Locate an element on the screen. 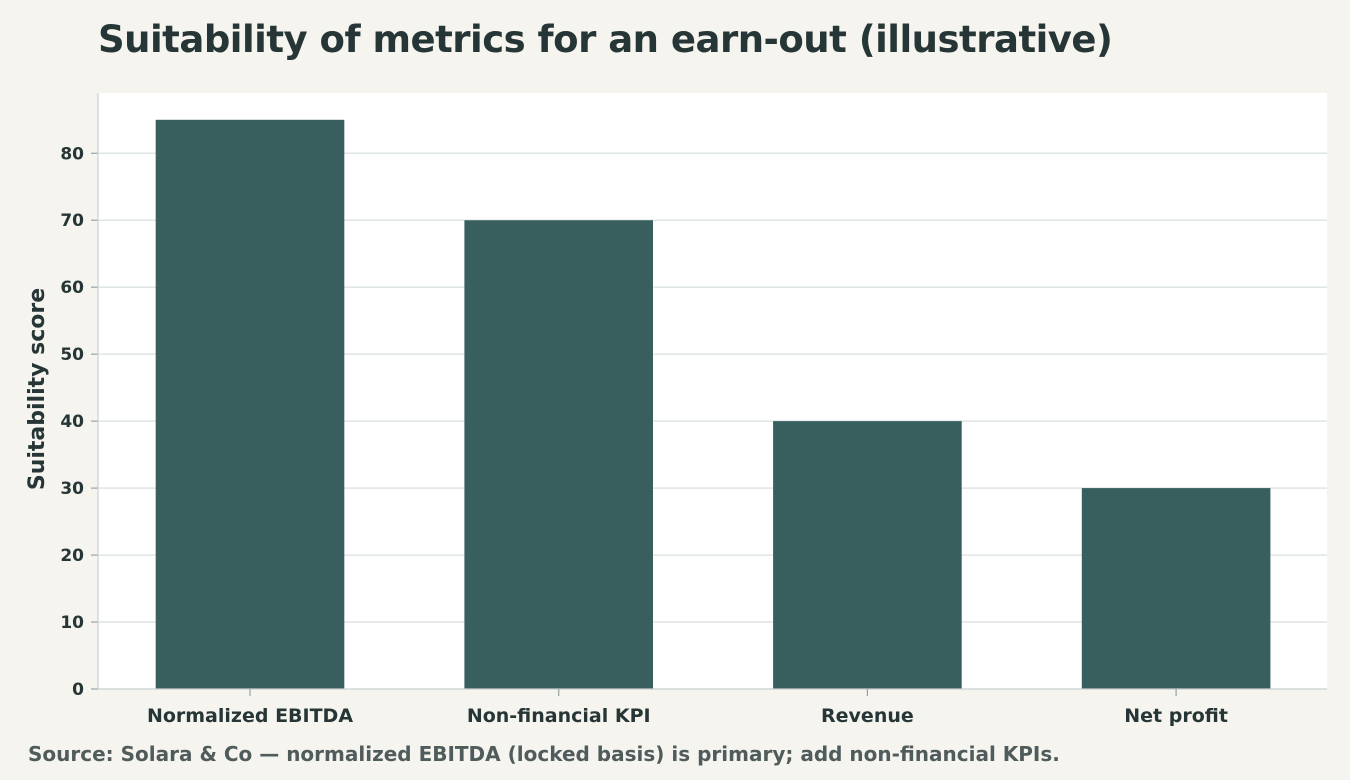 The width and height of the screenshot is (1350, 780). y-tick-label: 60 is located at coordinates (72, 288).